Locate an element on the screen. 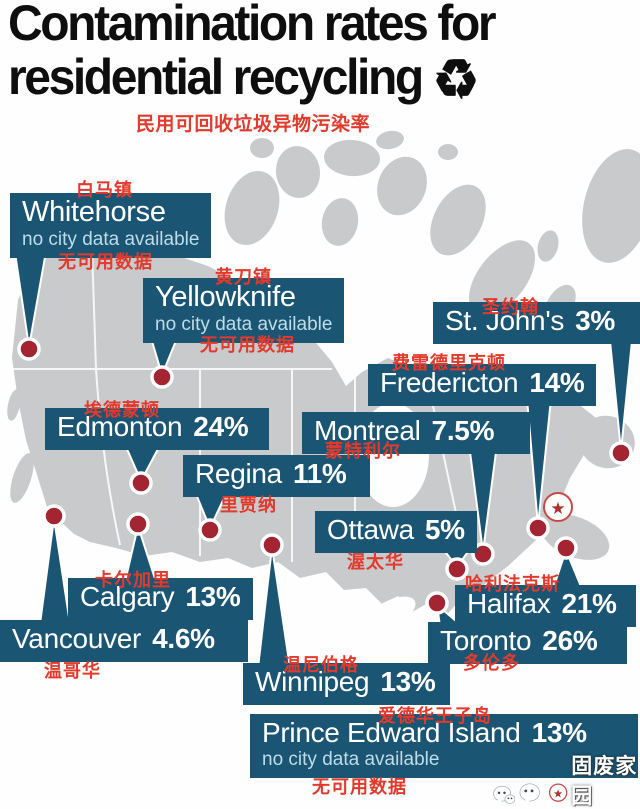  dot-montreal is located at coordinates (483, 554).